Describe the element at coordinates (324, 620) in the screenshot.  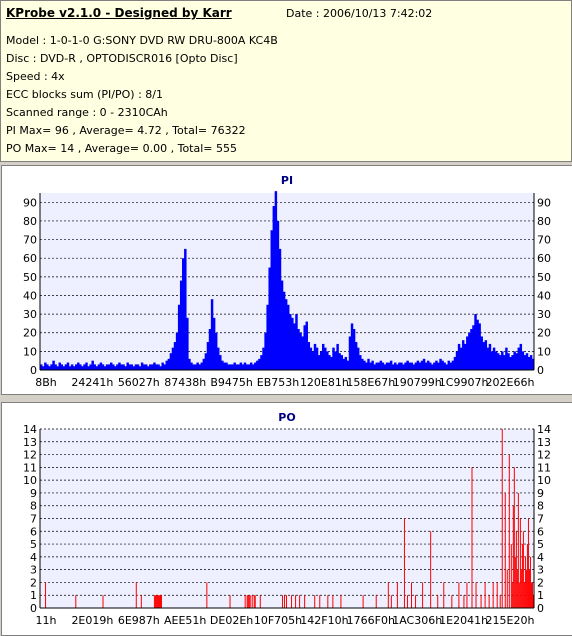
I see `po-xtick-label: 142F10h` at that location.